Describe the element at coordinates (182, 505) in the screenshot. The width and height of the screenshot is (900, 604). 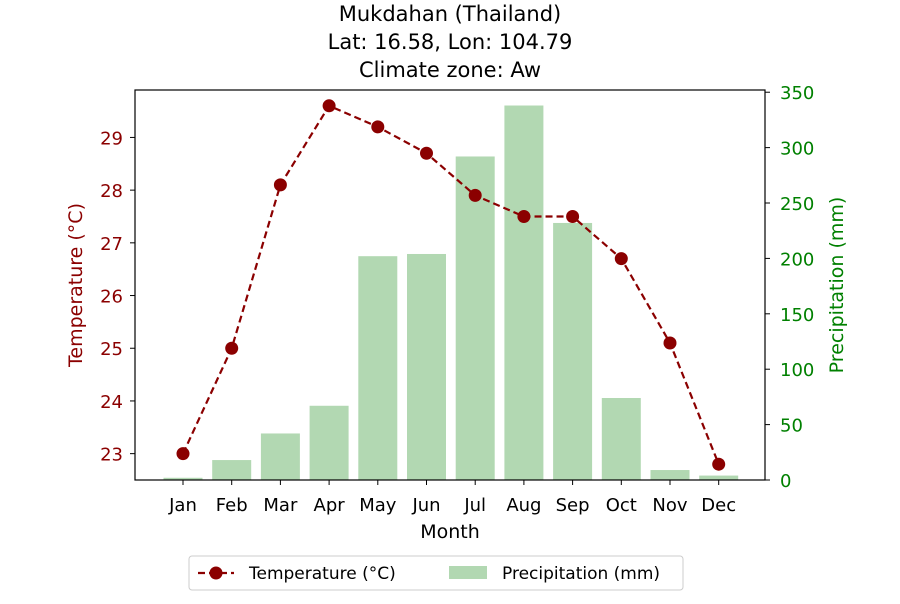
I see `x-tick-label: Jan` at that location.